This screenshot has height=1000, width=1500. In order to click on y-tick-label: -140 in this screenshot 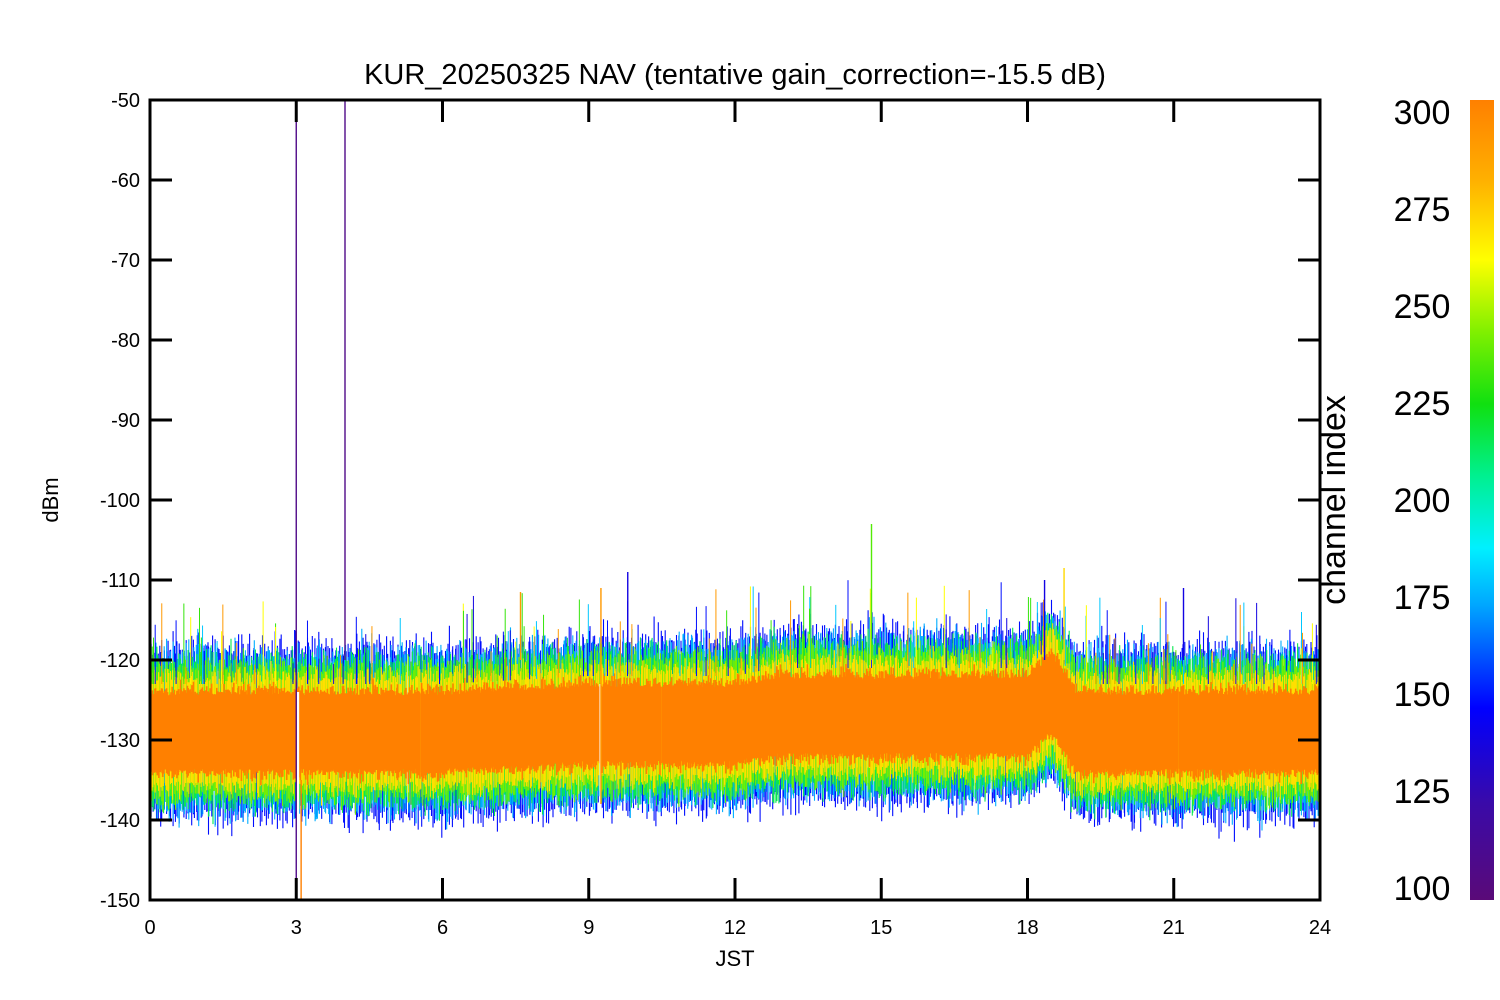, I will do `click(120, 821)`.